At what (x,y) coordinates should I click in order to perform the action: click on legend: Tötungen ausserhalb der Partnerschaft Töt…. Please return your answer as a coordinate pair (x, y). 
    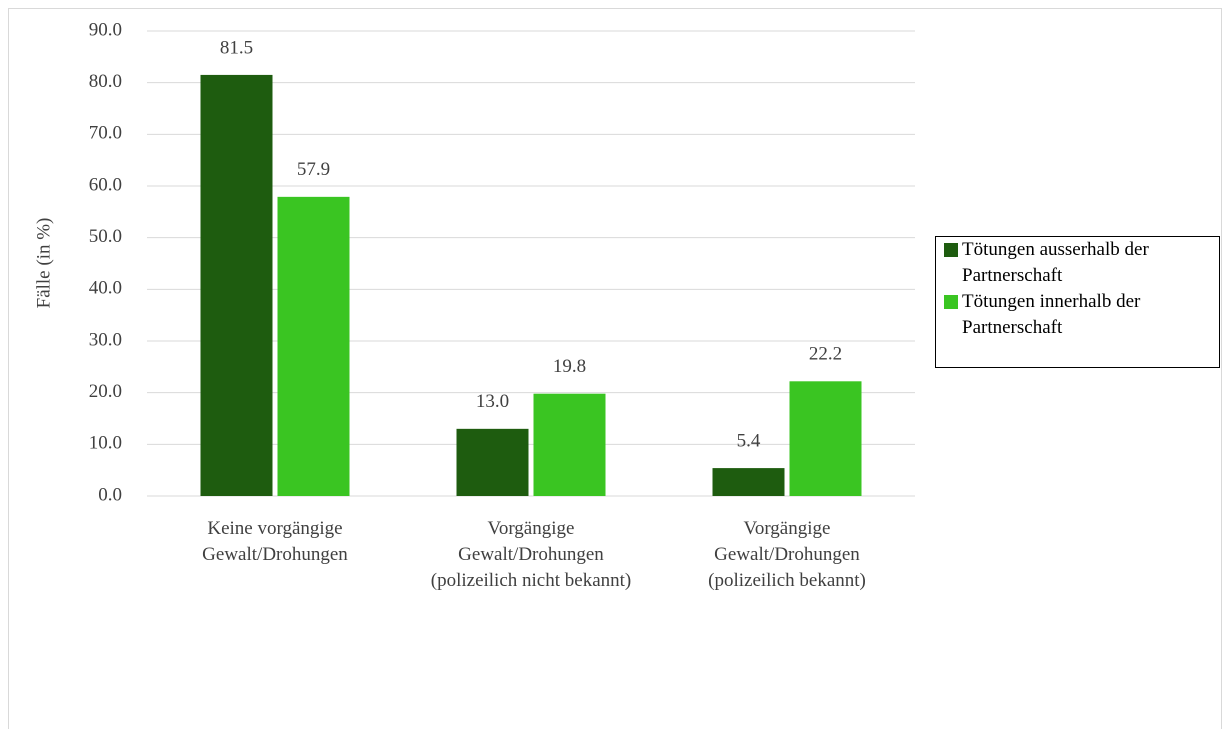
    Looking at the image, I should click on (1077, 302).